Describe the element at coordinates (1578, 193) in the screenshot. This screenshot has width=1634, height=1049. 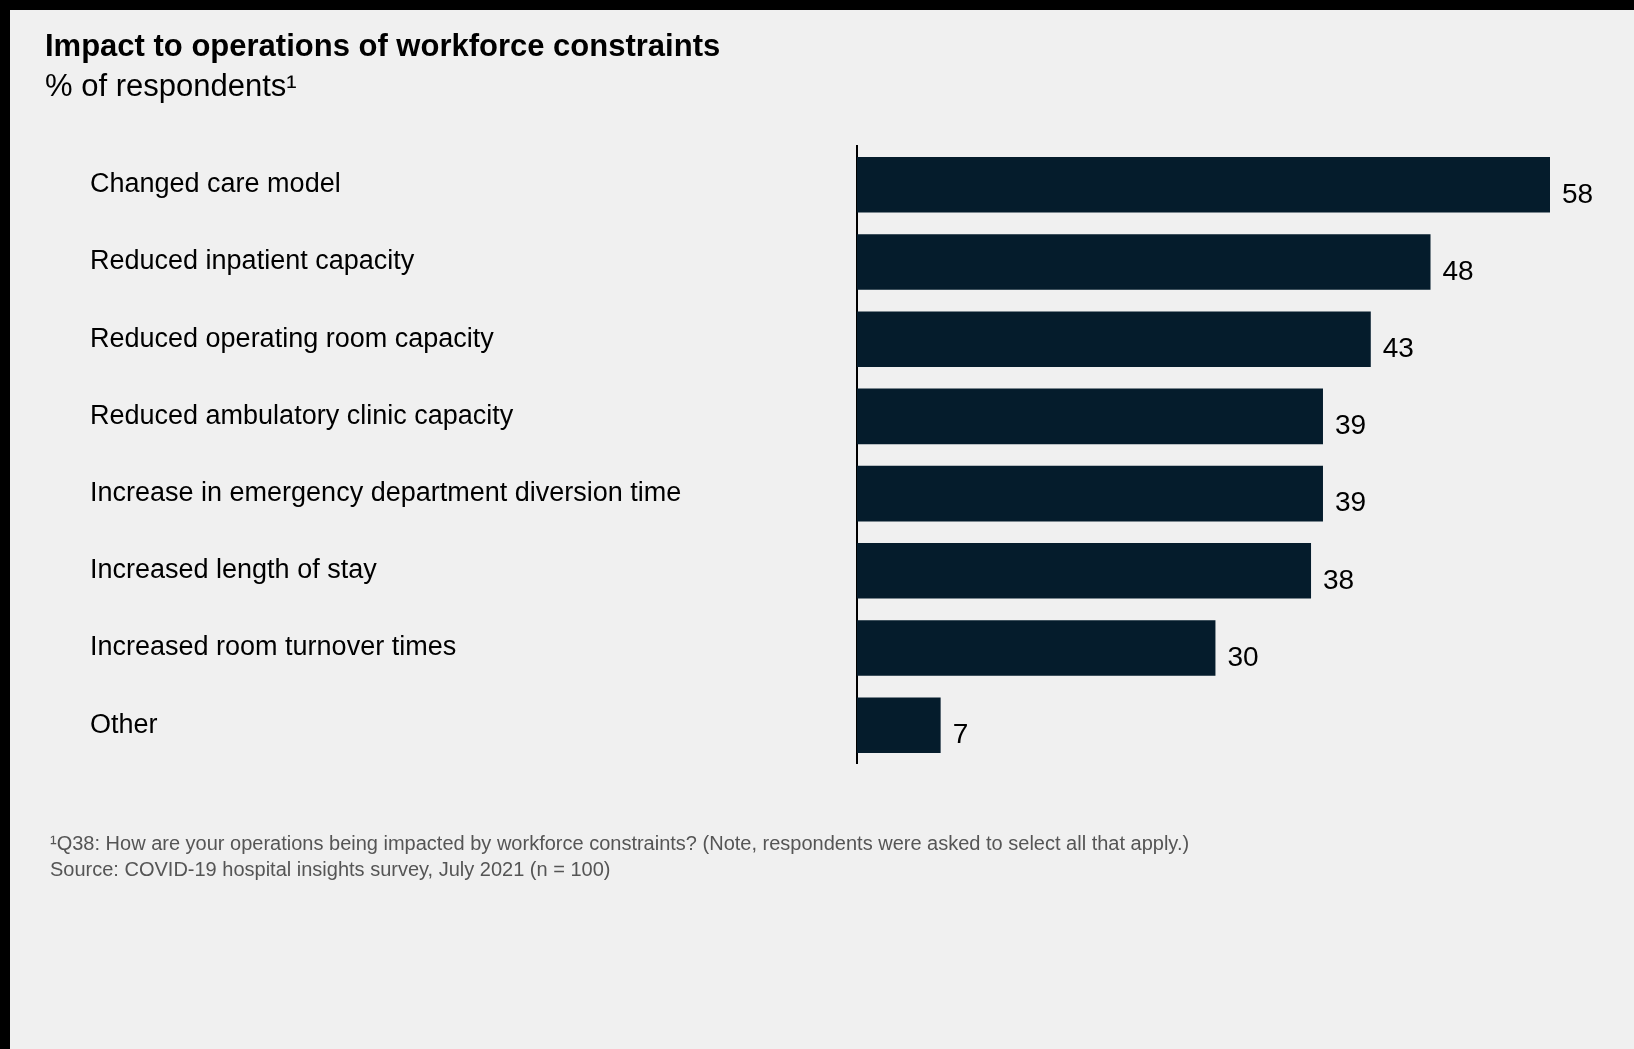
I see `data-label: 58` at that location.